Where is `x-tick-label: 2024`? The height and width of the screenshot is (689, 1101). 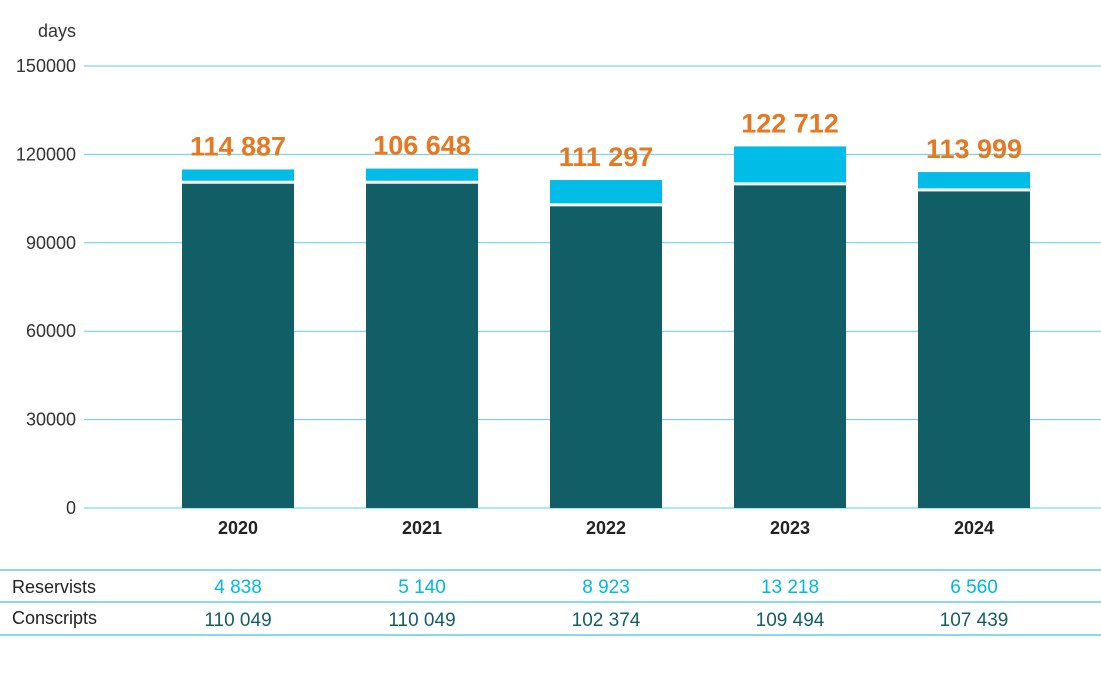
x-tick-label: 2024 is located at coordinates (974, 528).